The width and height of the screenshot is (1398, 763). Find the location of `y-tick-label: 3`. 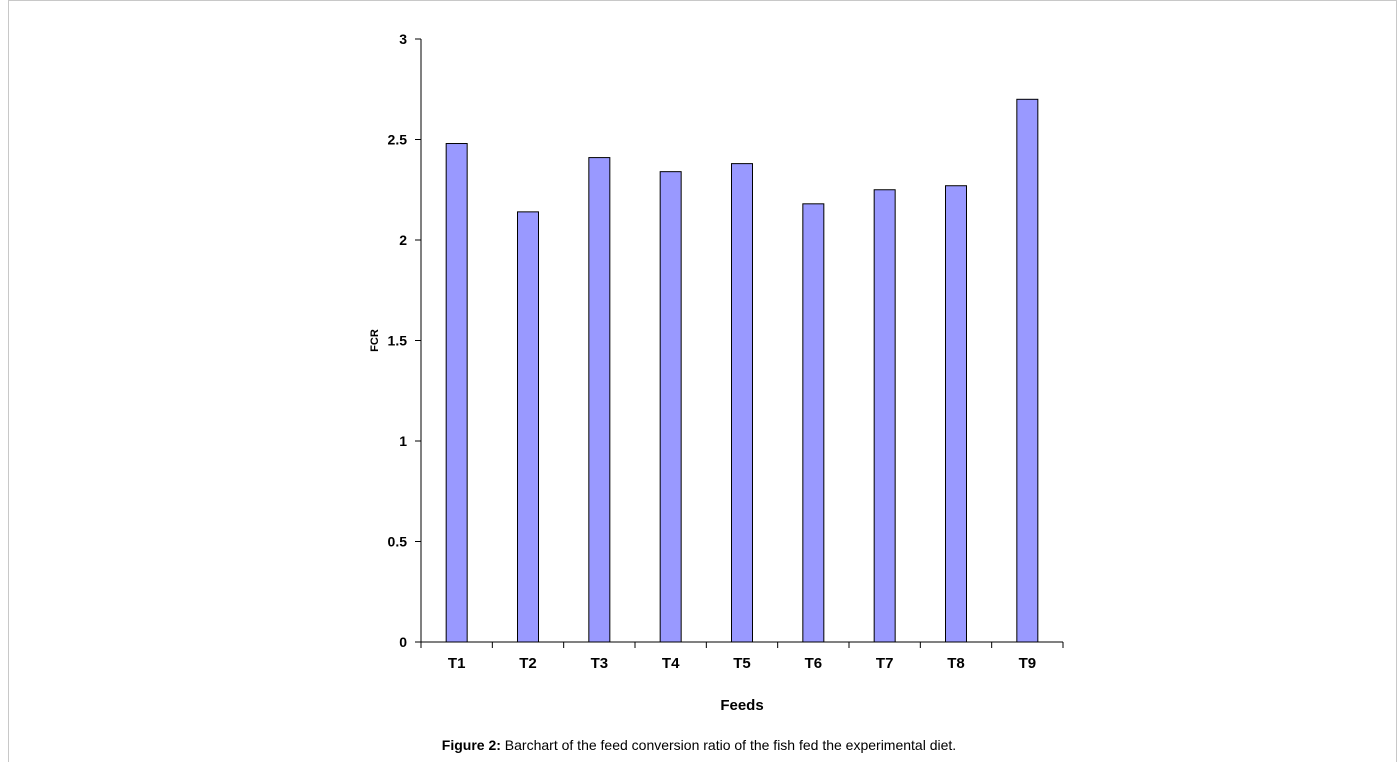

y-tick-label: 3 is located at coordinates (403, 39).